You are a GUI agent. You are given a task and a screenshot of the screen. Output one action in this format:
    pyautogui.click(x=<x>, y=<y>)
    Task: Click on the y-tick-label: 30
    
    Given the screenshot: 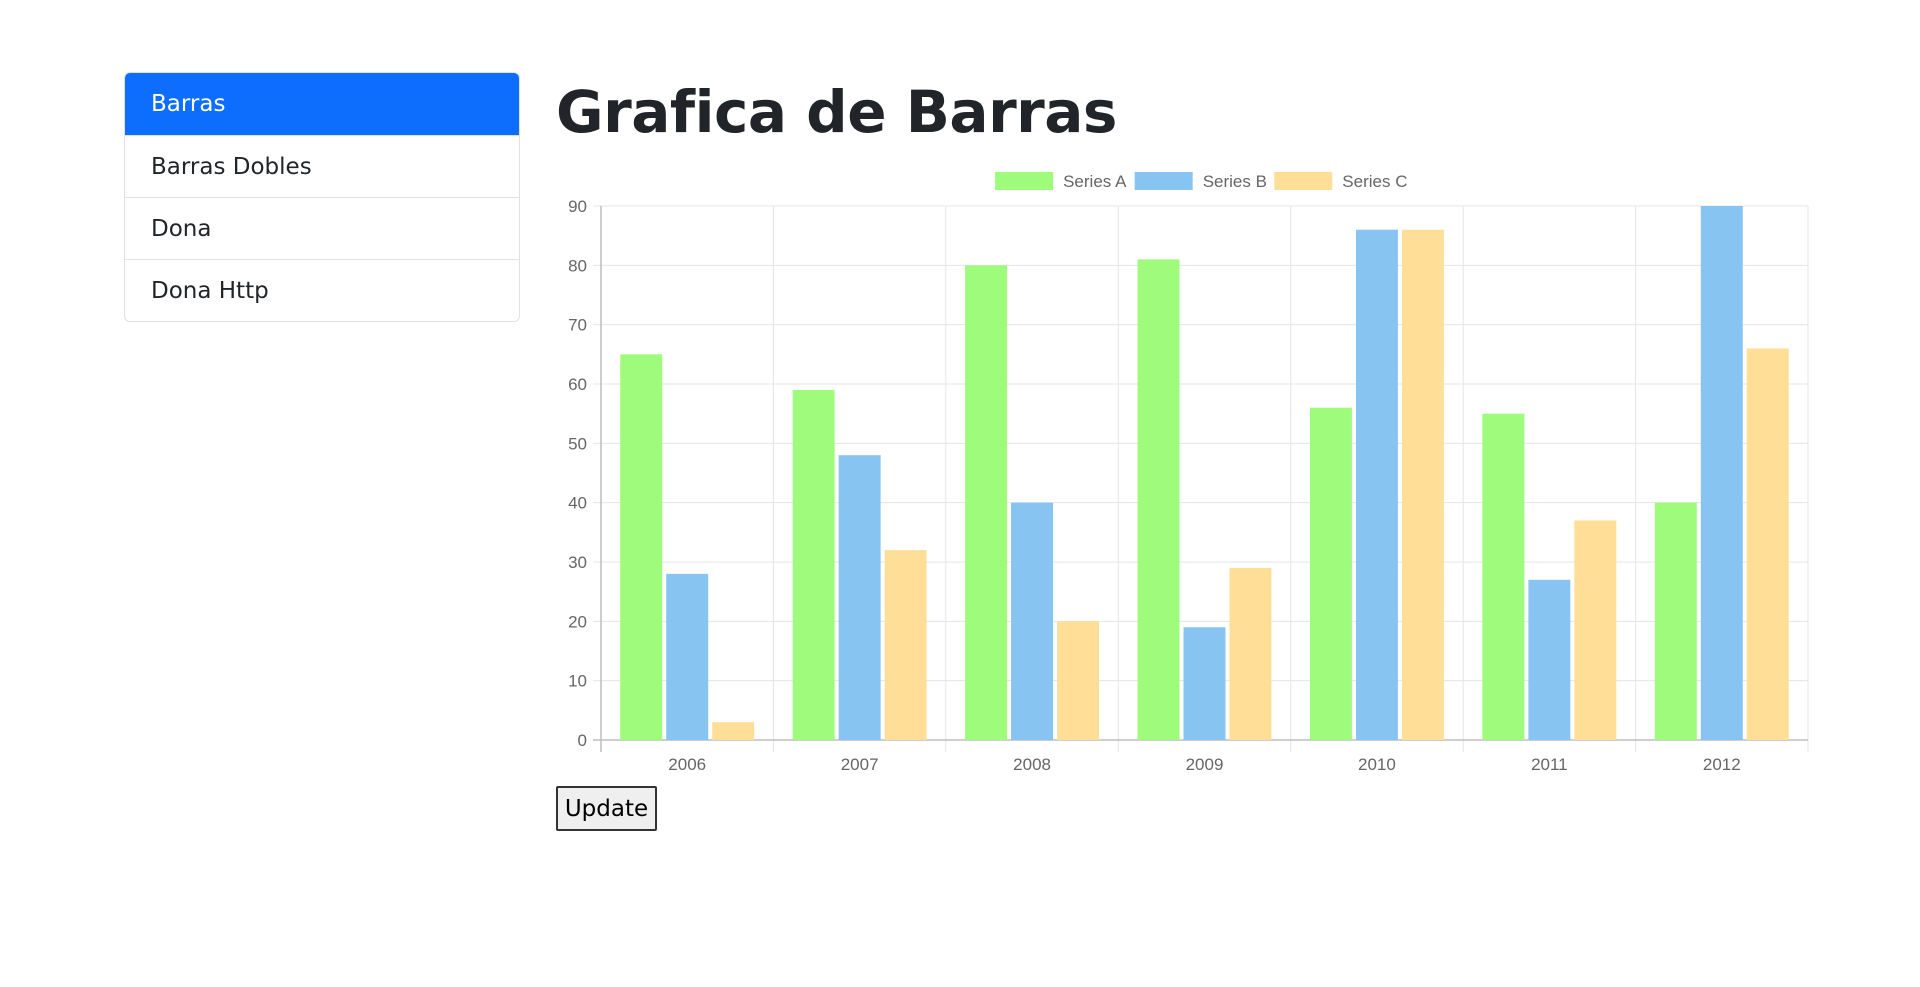 What is the action you would take?
    pyautogui.click(x=577, y=562)
    